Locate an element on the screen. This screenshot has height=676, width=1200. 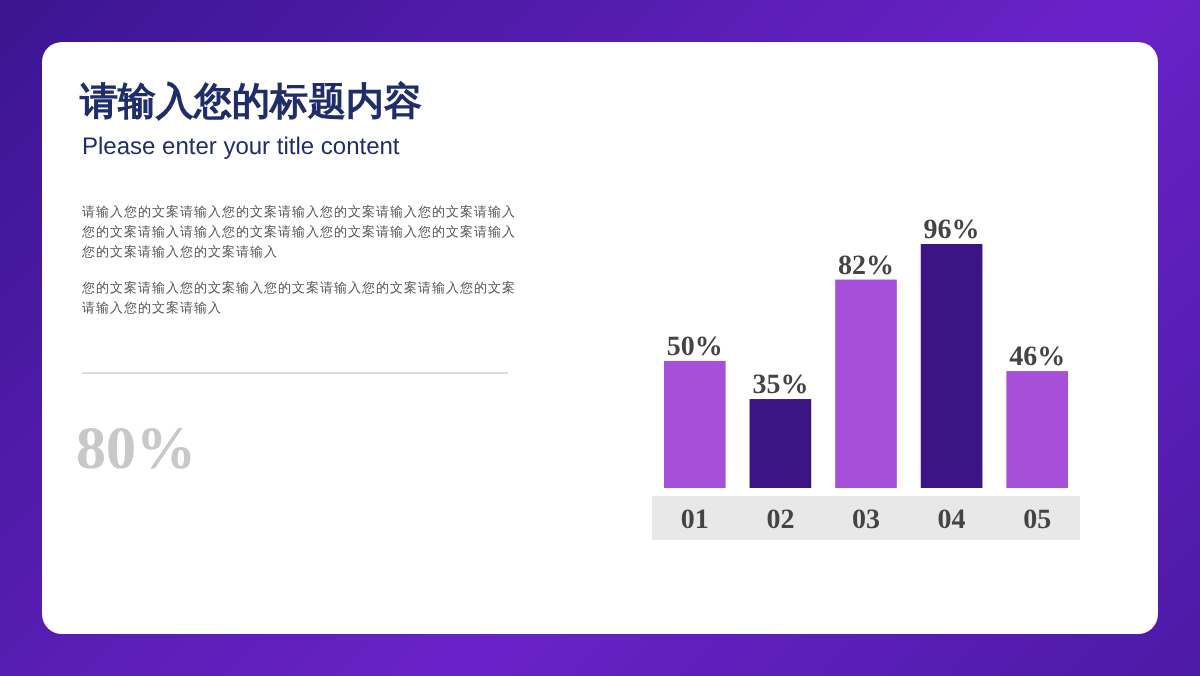
x-tick-label: 01 is located at coordinates (694, 521).